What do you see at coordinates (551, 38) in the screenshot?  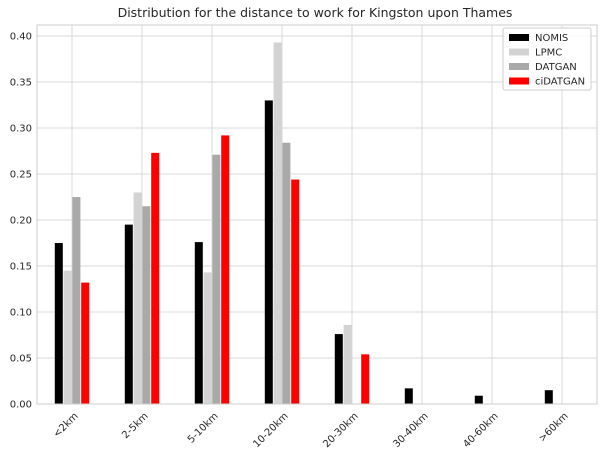 I see `legend-label: NOMIS` at bounding box center [551, 38].